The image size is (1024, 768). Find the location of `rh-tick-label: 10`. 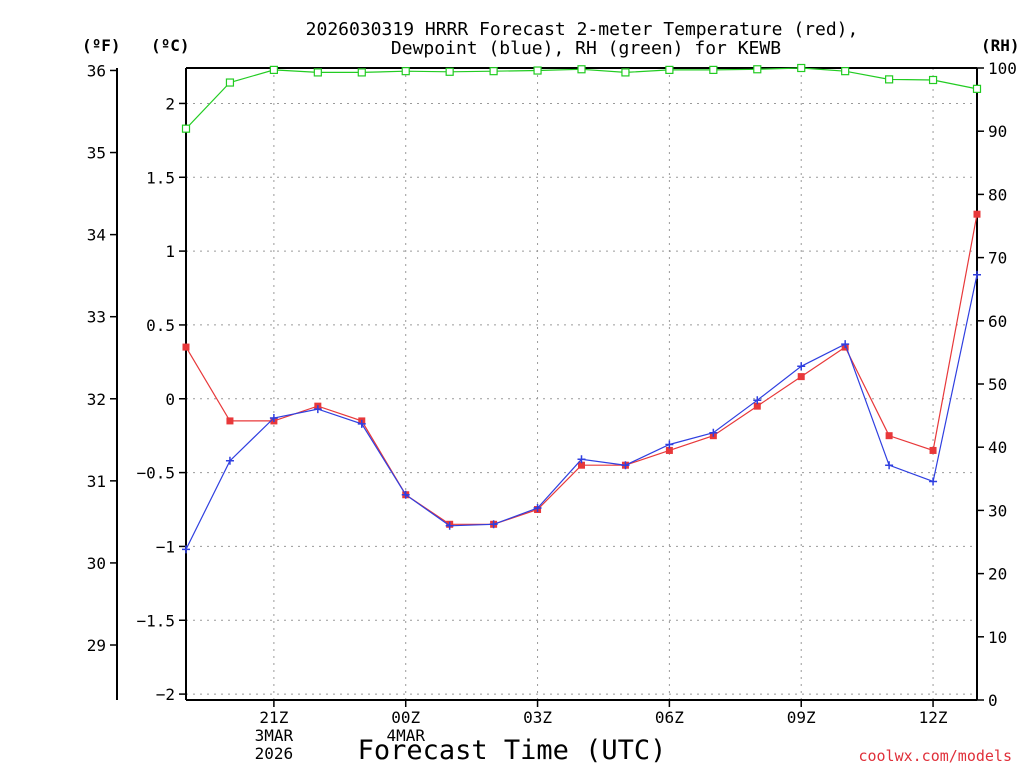

rh-tick-label: 10 is located at coordinates (997, 637).